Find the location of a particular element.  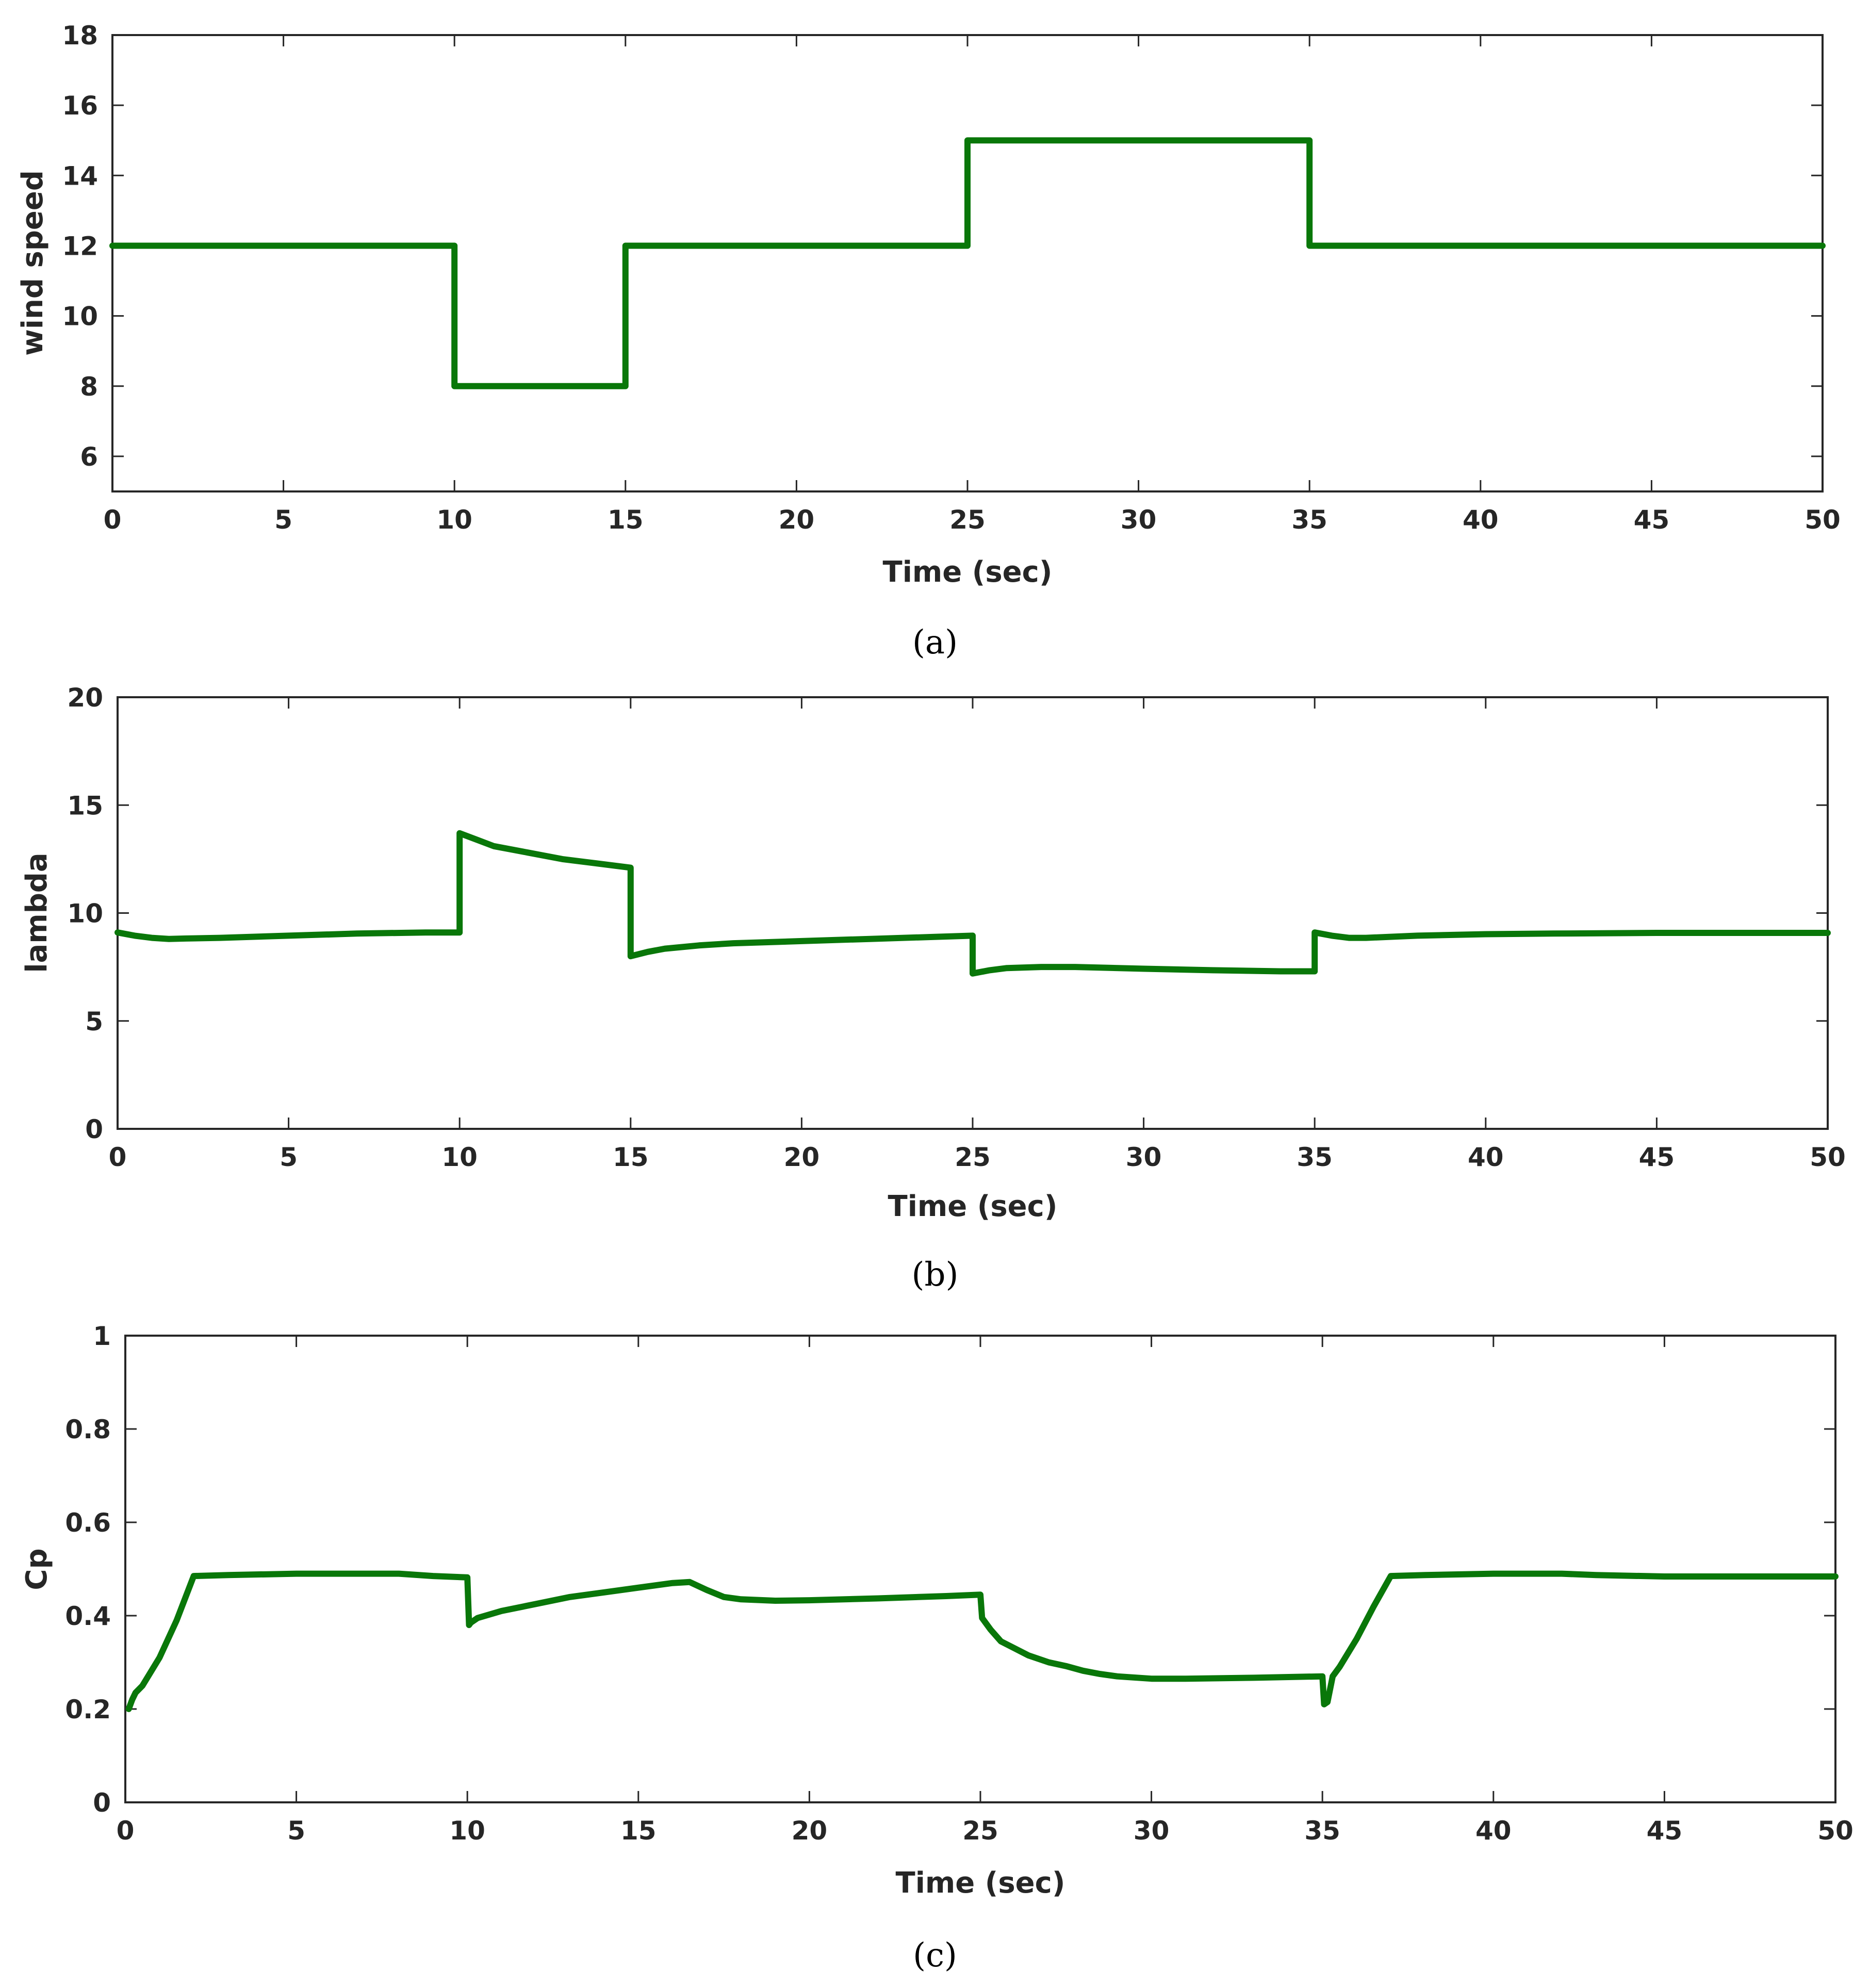

x-tick-label-c-5: 25 is located at coordinates (980, 1831).